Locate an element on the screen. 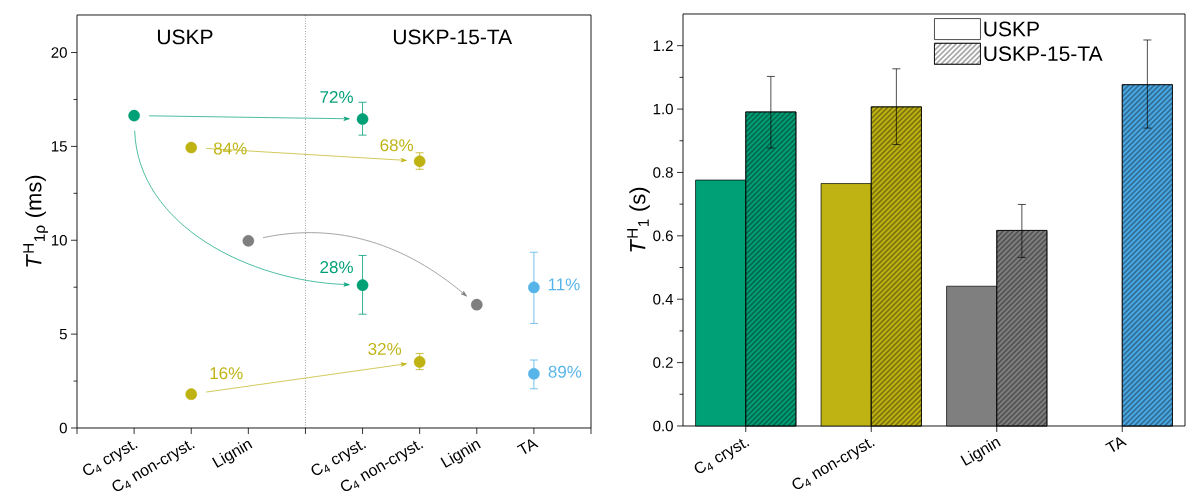  y-axis-title: T$^{H}$$_{1}$ (s) is located at coordinates (638, 219).